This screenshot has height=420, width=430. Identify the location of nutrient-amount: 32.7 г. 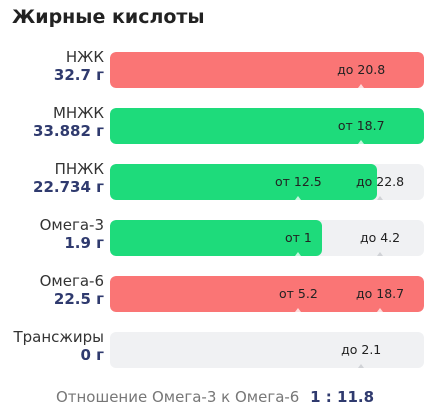
(78, 75).